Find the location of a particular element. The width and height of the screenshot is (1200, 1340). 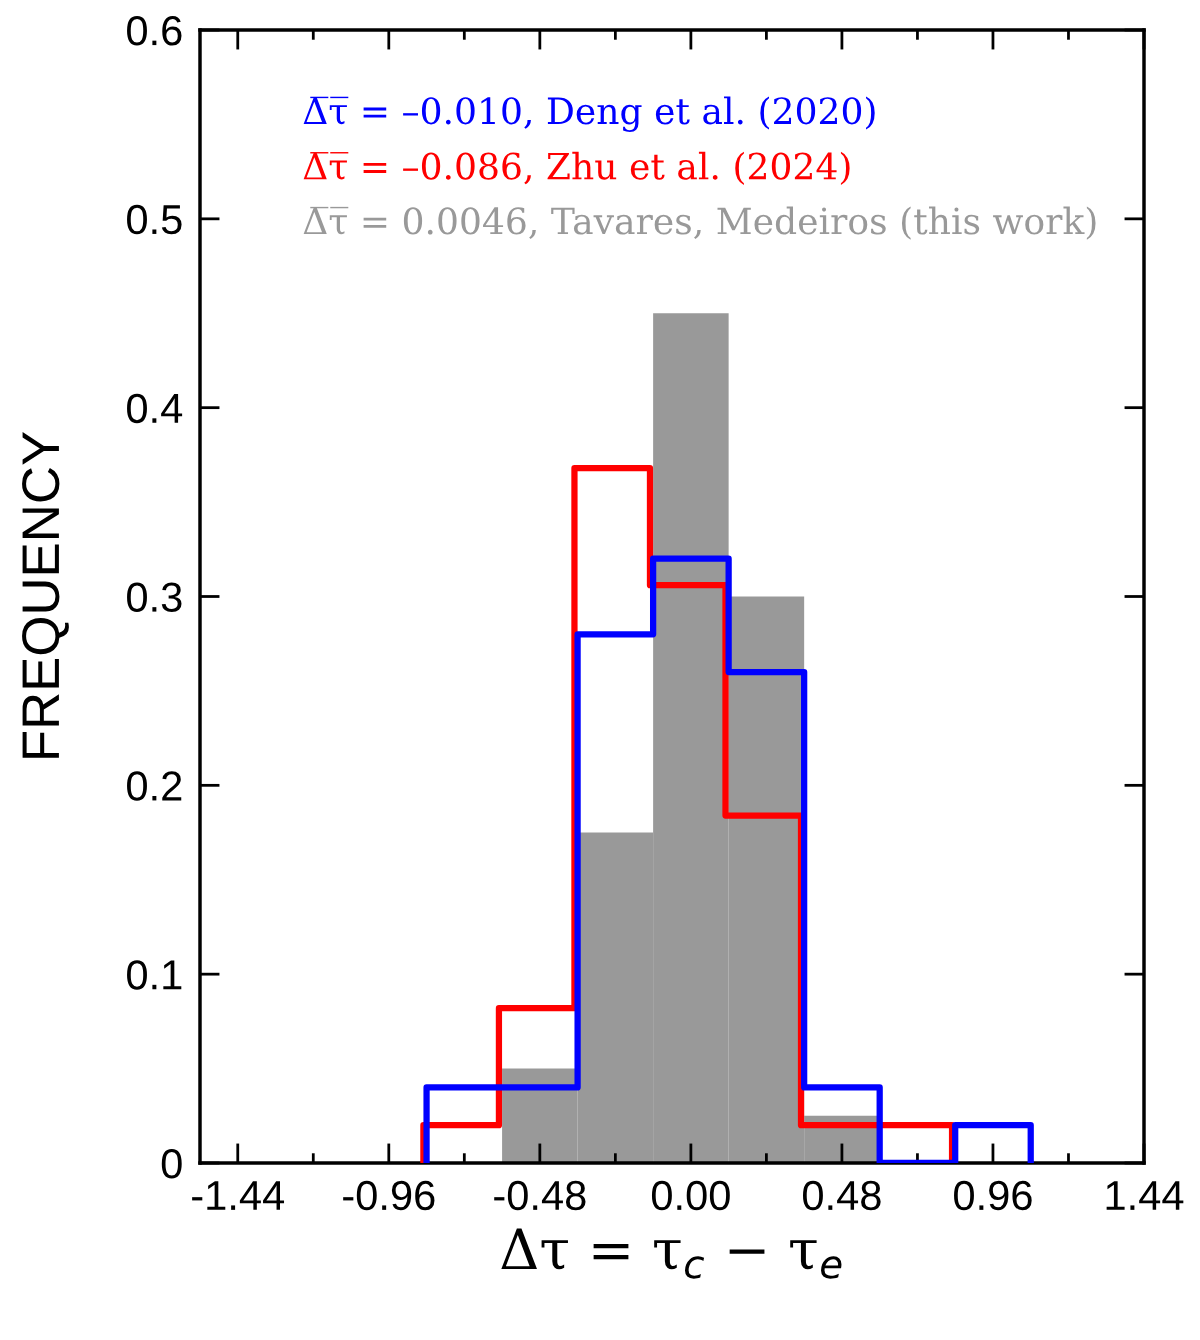

x-axis-title: Δτ = τ$_{c}$ − τ$_{e}$ is located at coordinates (671, 1253).